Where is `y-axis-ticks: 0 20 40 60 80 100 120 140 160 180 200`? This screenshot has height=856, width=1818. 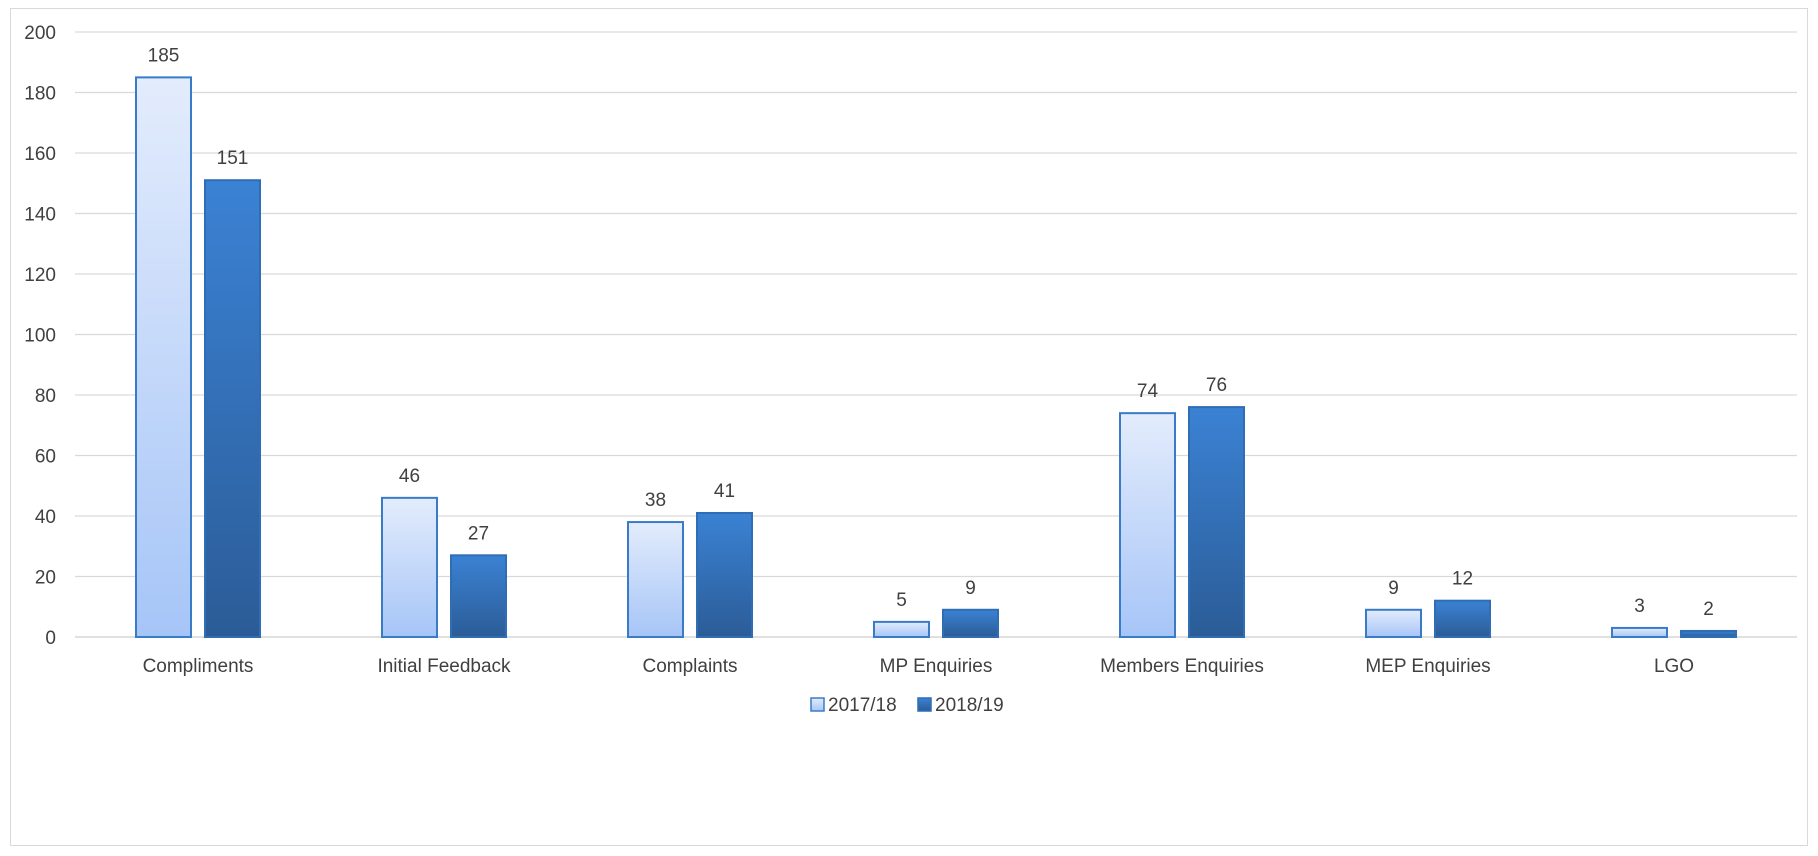 y-axis-ticks: 0 20 40 60 80 100 120 140 160 180 200 is located at coordinates (40, 336).